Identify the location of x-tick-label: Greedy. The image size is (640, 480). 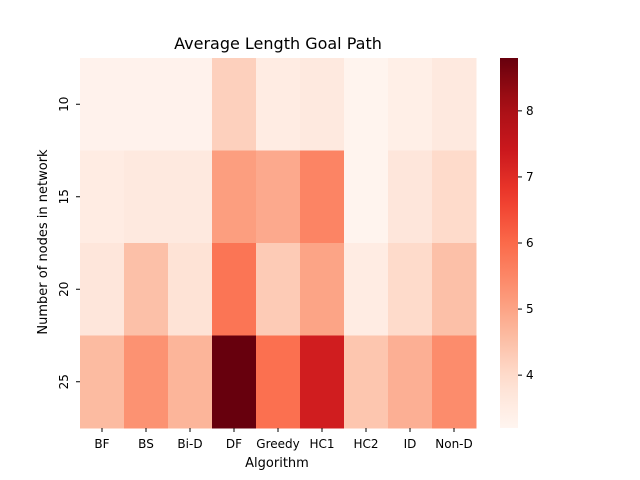
(277, 444).